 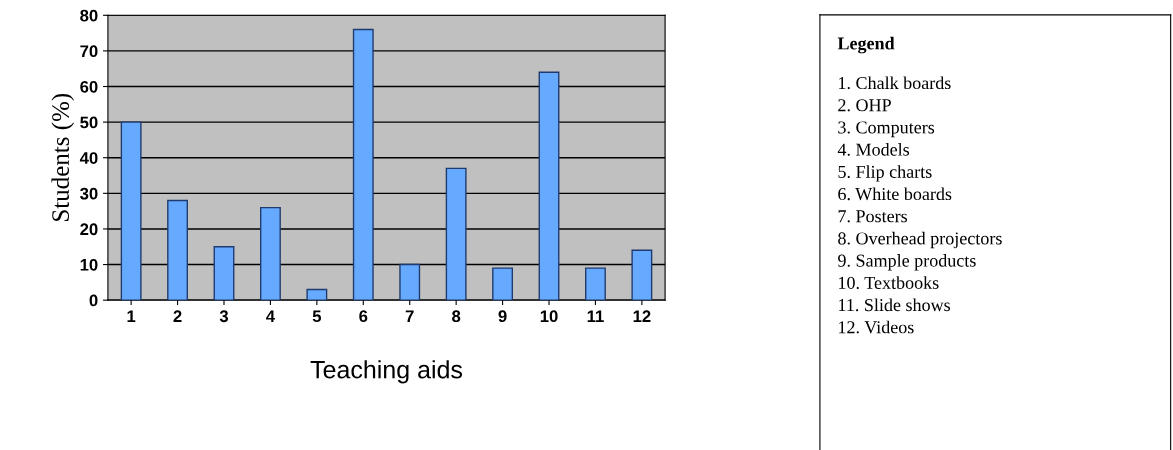 I want to click on x-axis-title: Teaching aids, so click(x=386, y=372).